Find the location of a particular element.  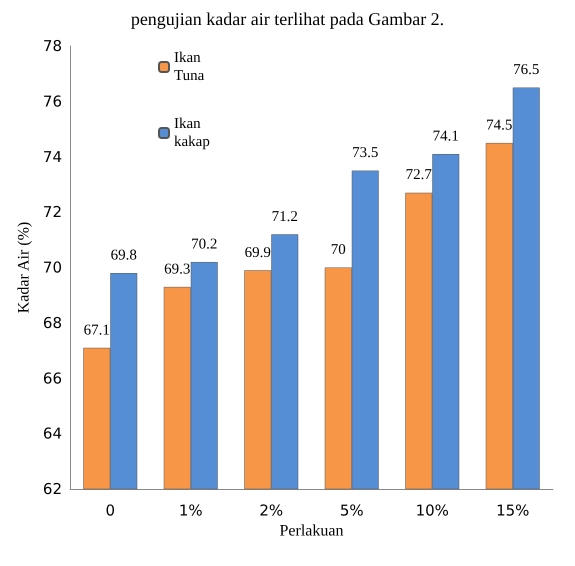

x-tick-label: 1% is located at coordinates (190, 511).